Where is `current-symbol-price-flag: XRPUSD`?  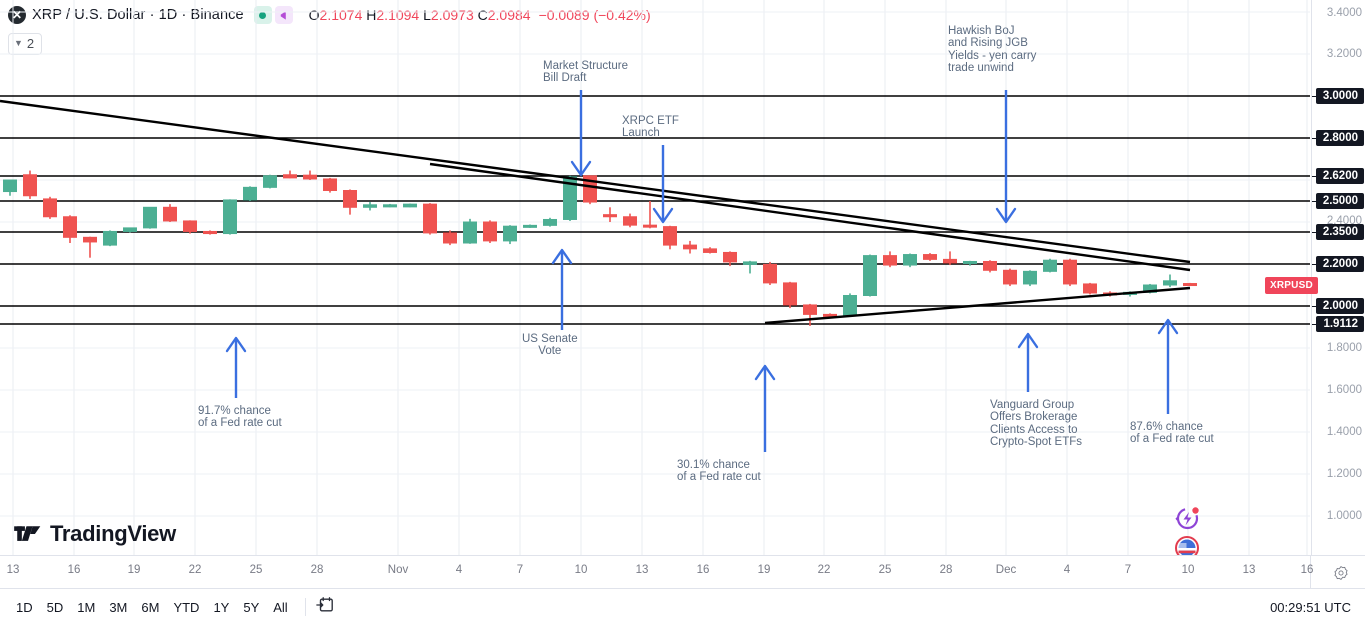
current-symbol-price-flag: XRPUSD is located at coordinates (1291, 285).